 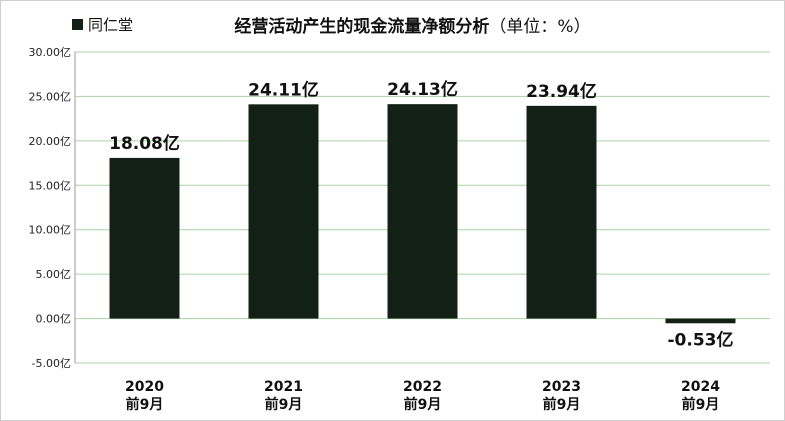 I want to click on x-tick-label: 2024, so click(x=700, y=387).